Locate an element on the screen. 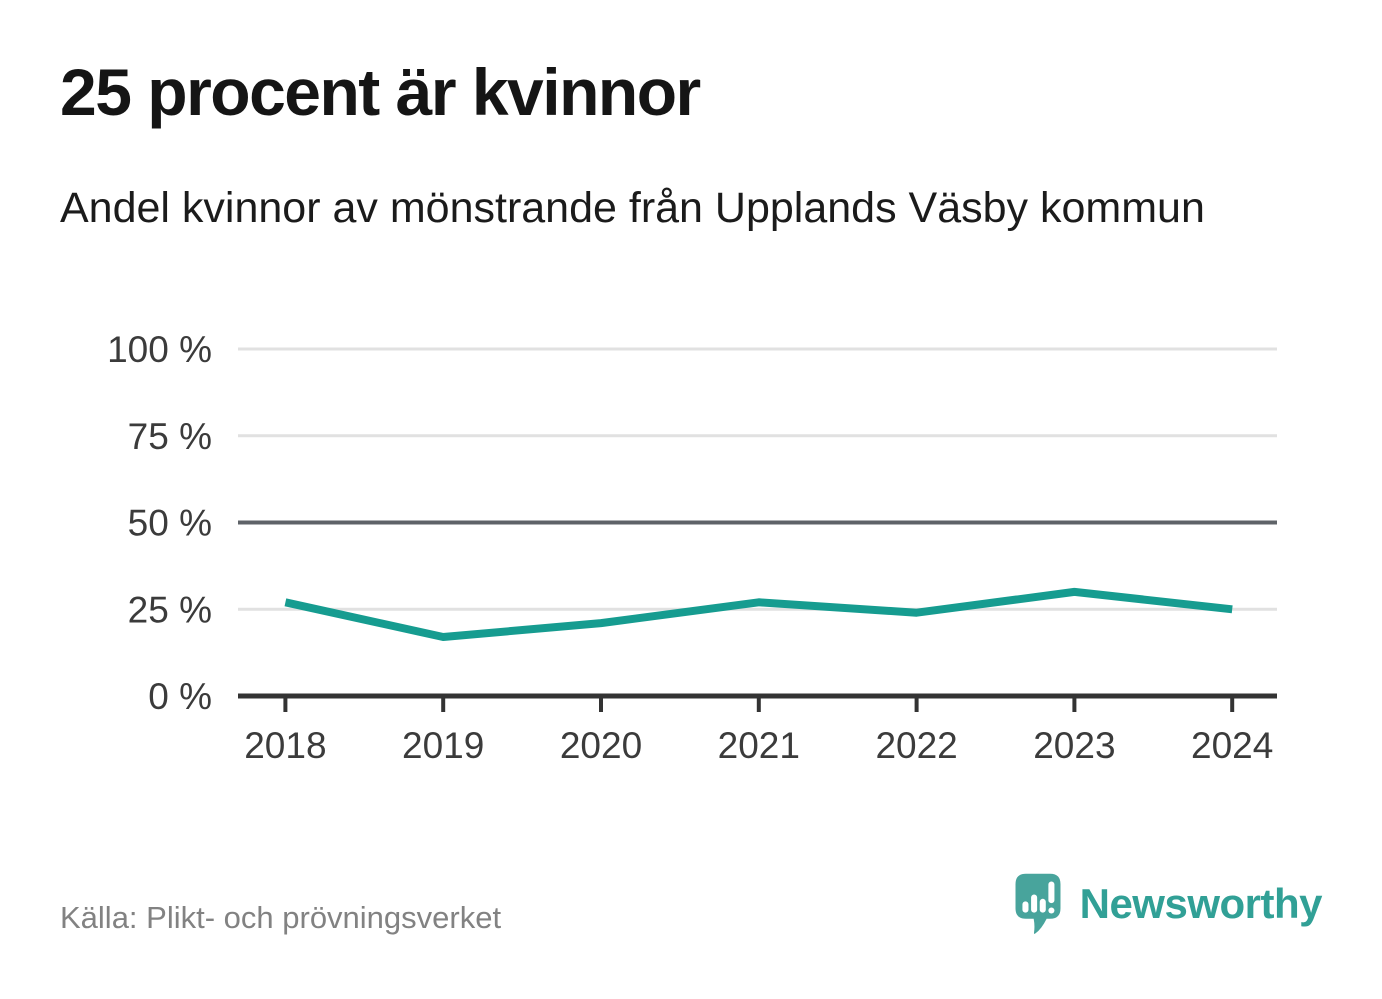  y-tick-label: 50 % is located at coordinates (170, 523).